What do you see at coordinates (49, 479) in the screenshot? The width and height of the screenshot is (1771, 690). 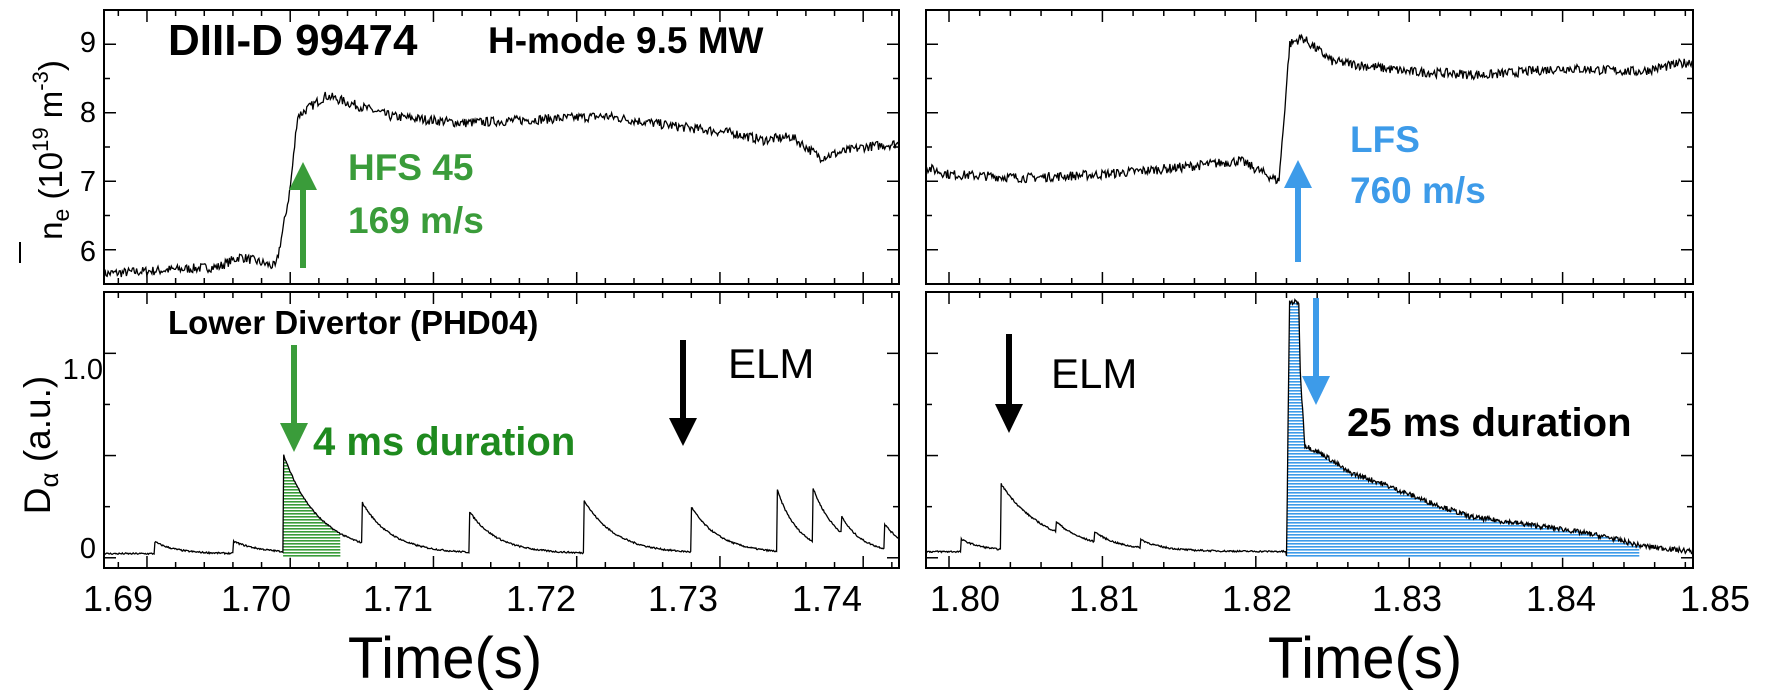 I see `y-bottom-subscript: α` at bounding box center [49, 479].